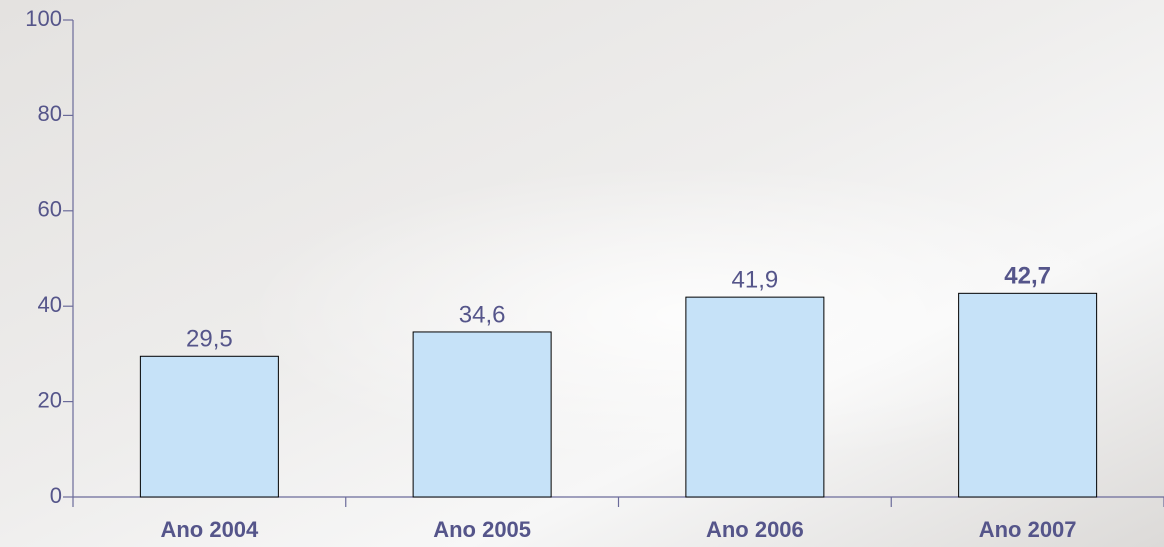  I want to click on x-tick-label: Ano 2004, so click(209, 529).